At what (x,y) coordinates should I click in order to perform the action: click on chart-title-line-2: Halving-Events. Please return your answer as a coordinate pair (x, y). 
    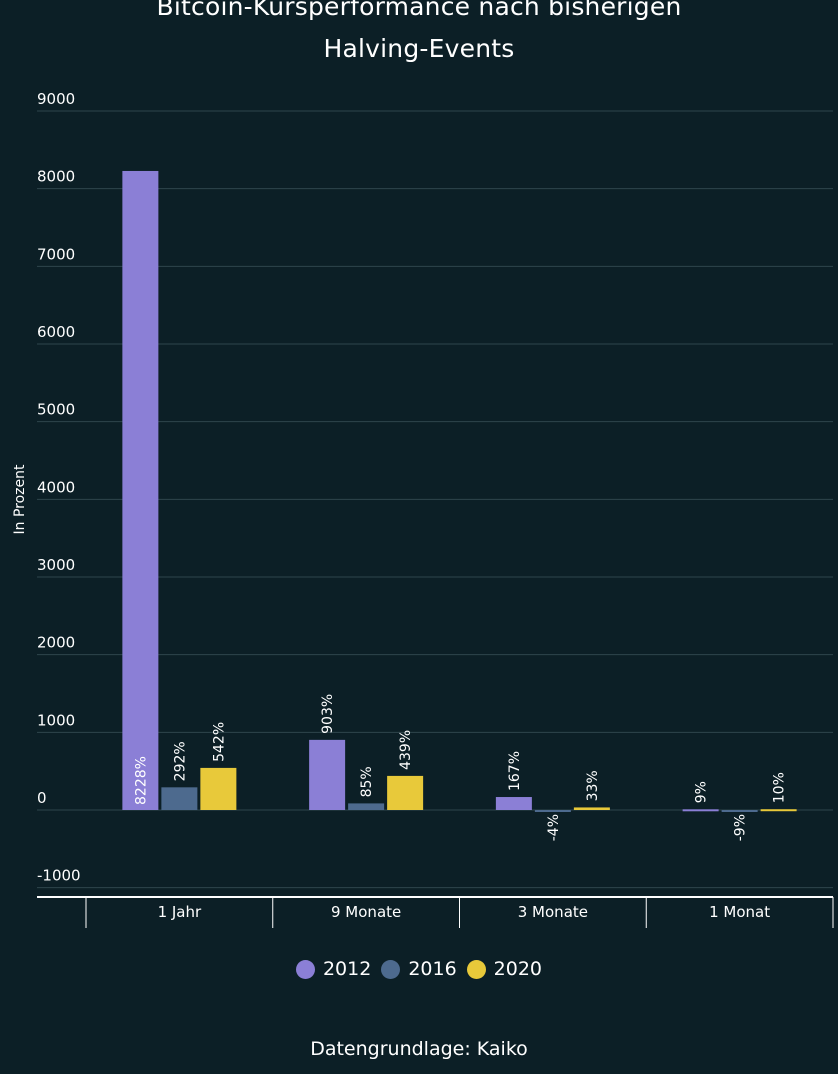
    Looking at the image, I should click on (419, 48).